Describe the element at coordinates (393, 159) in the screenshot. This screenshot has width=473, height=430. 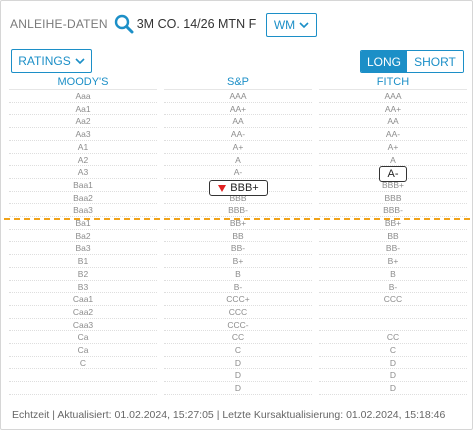
I see `rating-cell-fitch: A` at that location.